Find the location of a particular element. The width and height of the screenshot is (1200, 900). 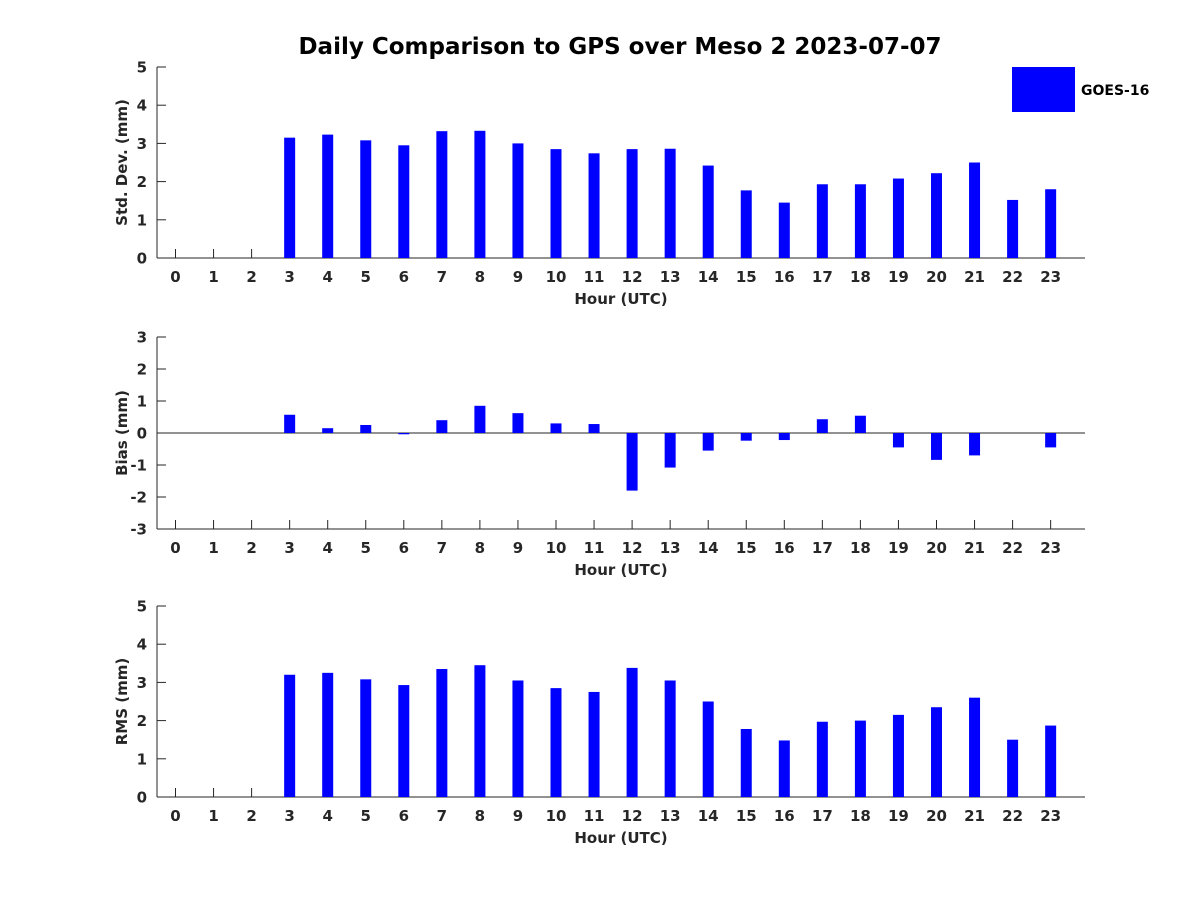

y-axis-label: RMS (mm) is located at coordinates (122, 701).